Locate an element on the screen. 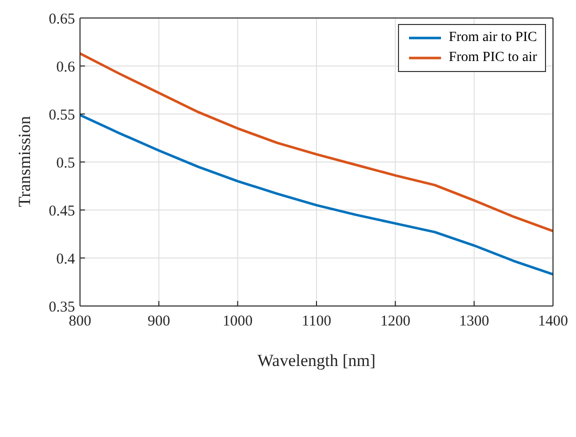 This screenshot has height=437, width=576. y-tick-label: 0.35 is located at coordinates (61, 307).